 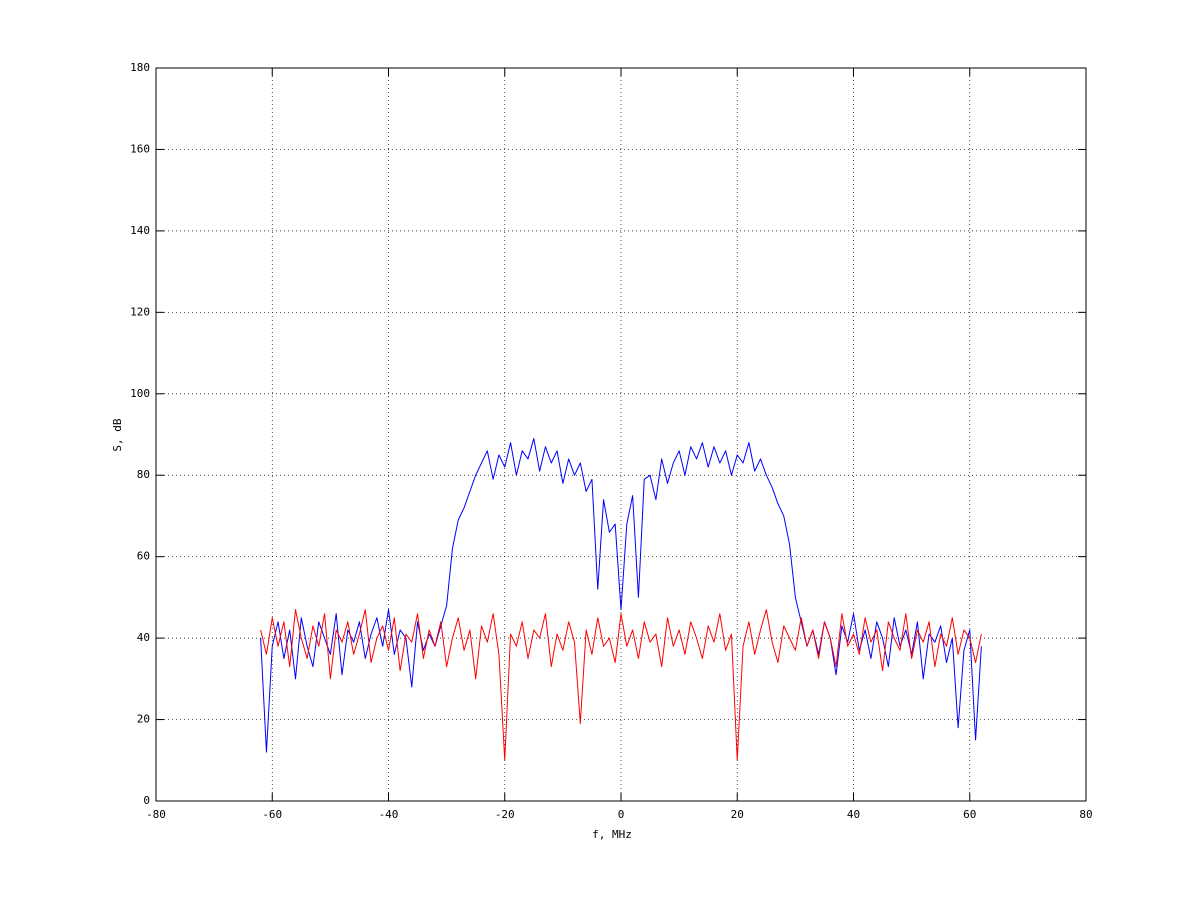 What do you see at coordinates (146, 800) in the screenshot?
I see `y-tick-label: 0` at bounding box center [146, 800].